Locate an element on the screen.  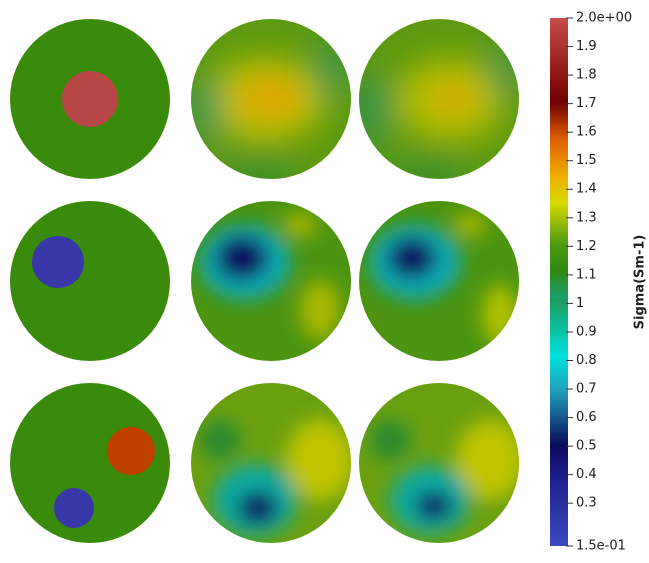
colorbar-tick-label: 0.3 is located at coordinates (586, 503).